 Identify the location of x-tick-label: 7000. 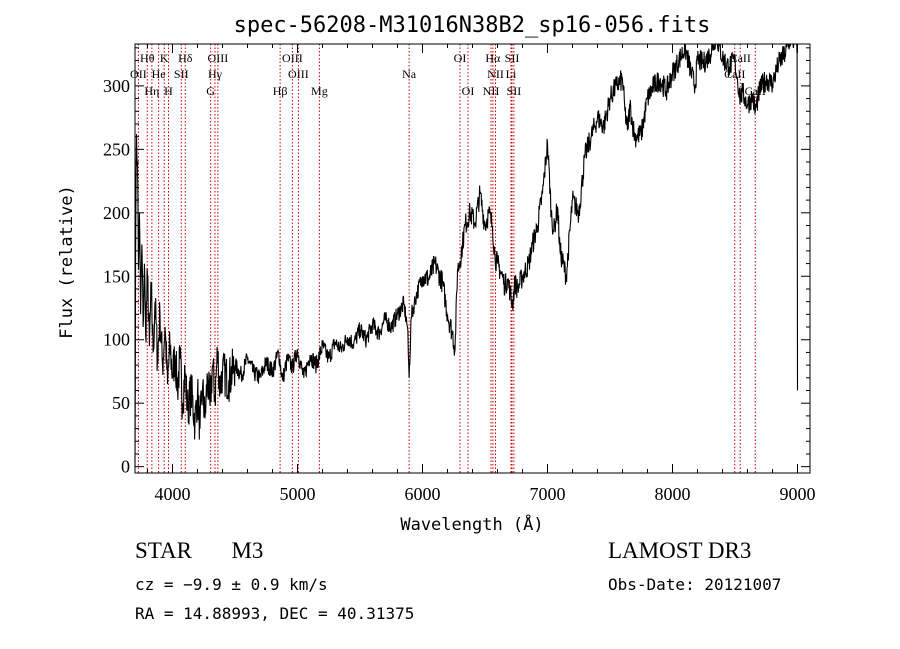
(548, 494).